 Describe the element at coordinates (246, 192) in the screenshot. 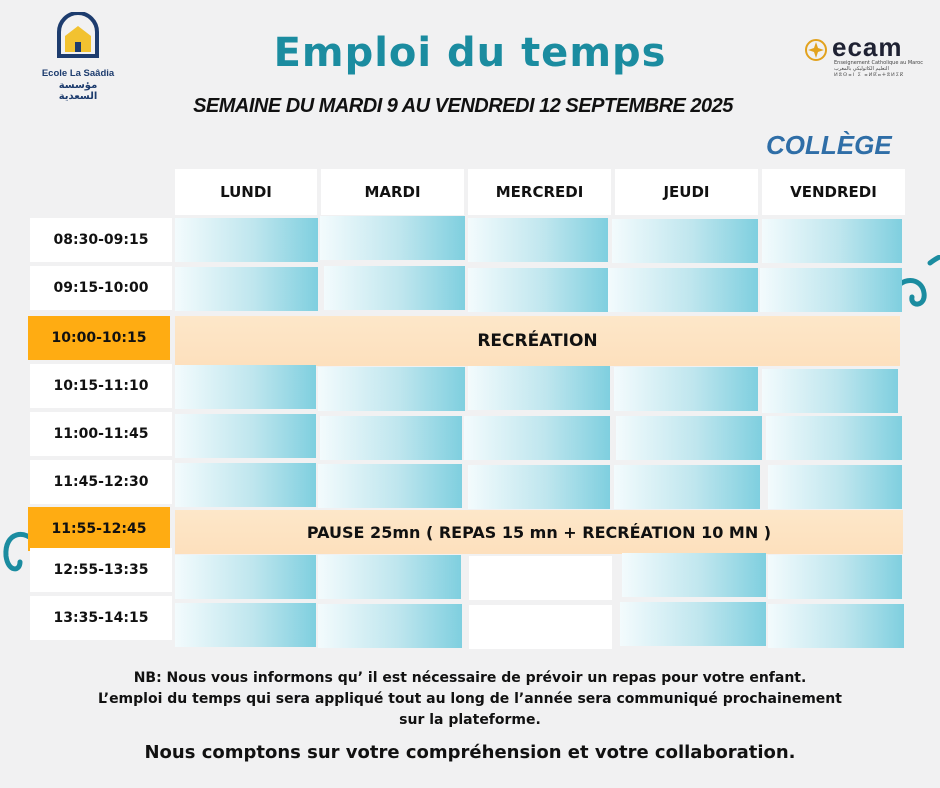

I see `day-header-lundi: LUNDI` at that location.